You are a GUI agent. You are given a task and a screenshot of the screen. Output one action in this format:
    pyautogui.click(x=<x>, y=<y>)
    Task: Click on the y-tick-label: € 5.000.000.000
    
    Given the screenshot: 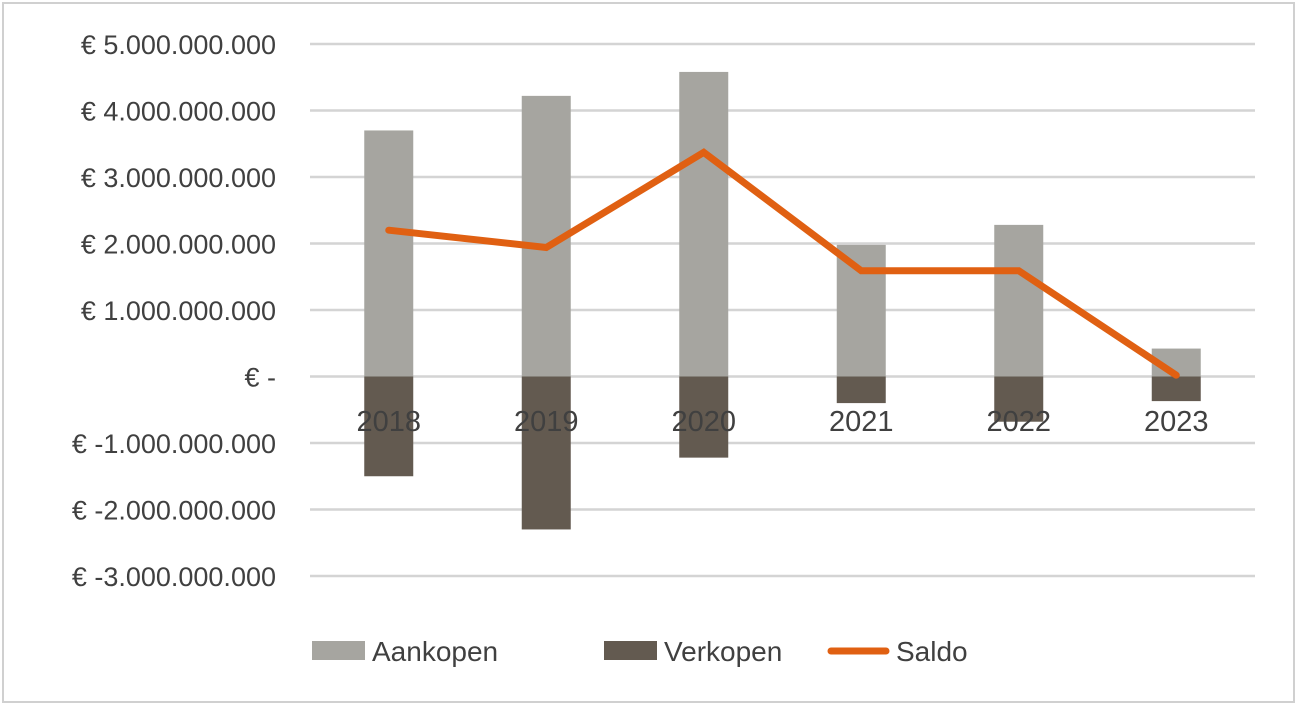 What is the action you would take?
    pyautogui.click(x=178, y=45)
    